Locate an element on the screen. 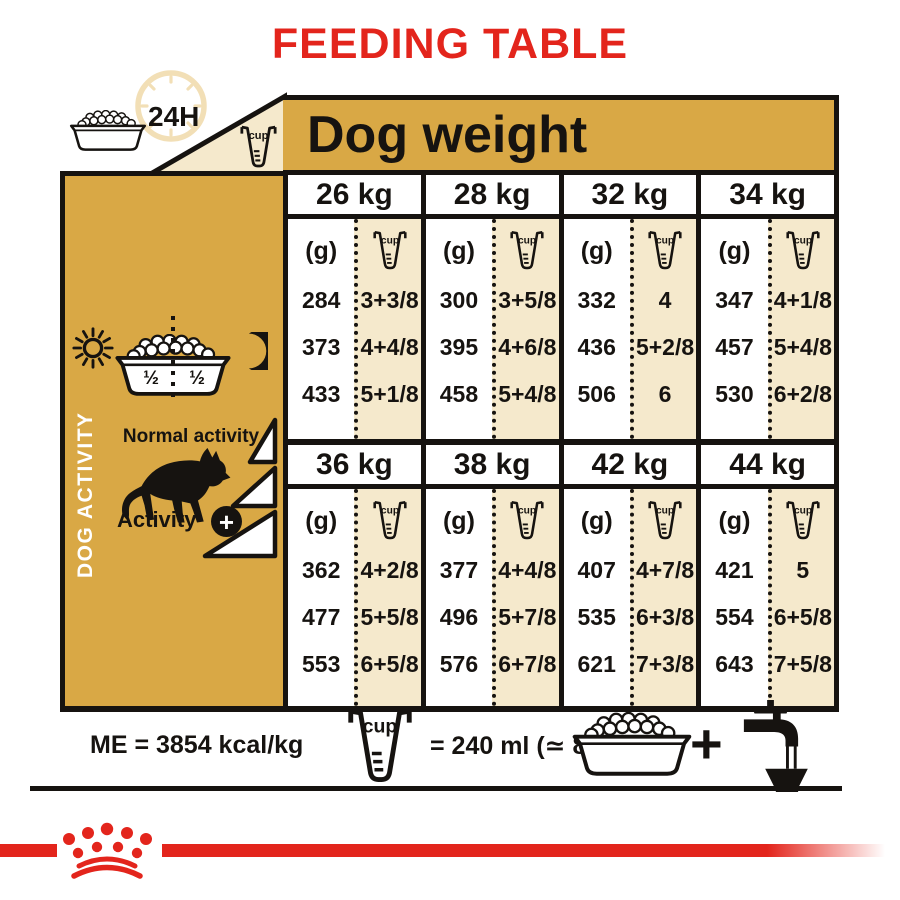 This screenshot has height=900, width=900. grams-subcolumn: (g) 300 395 458 is located at coordinates (459, 329).